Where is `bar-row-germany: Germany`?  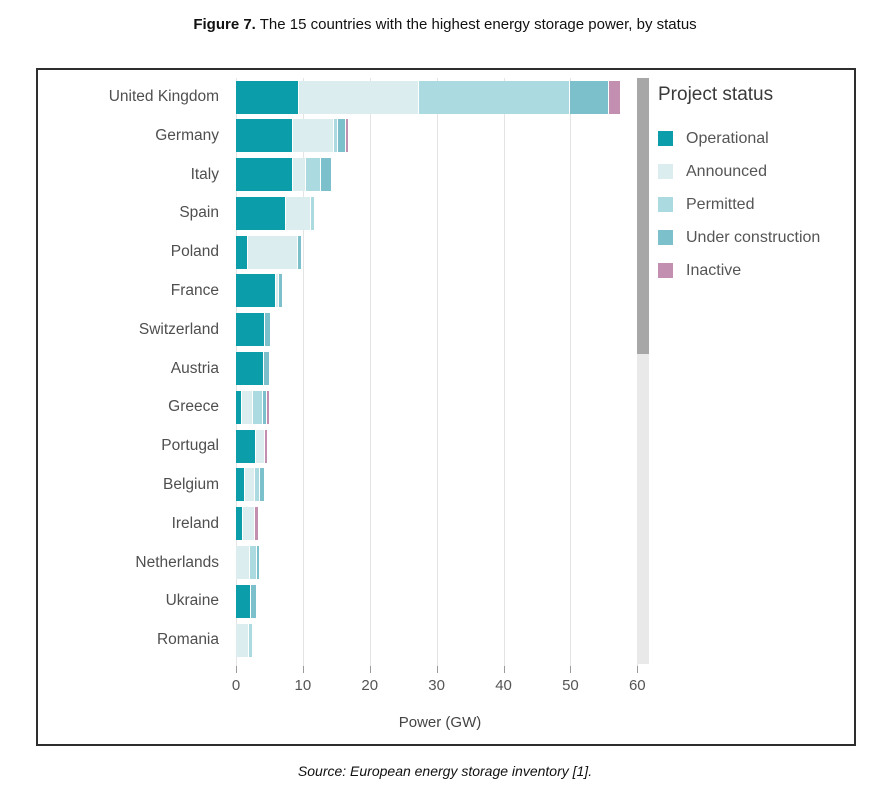
bar-row-germany: Germany is located at coordinates (446, 136).